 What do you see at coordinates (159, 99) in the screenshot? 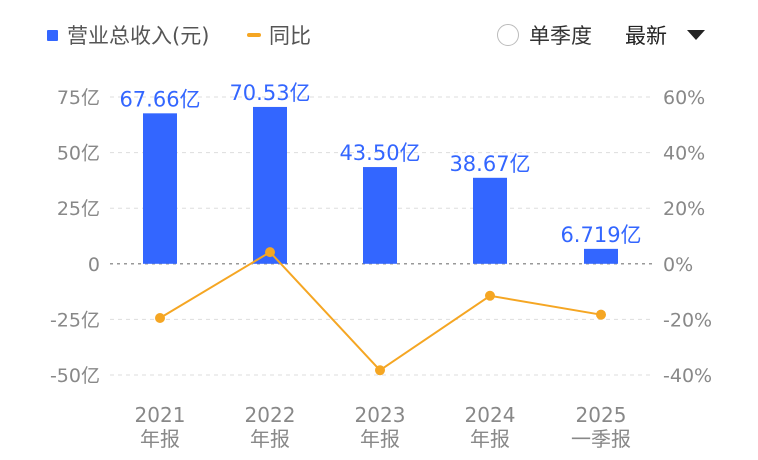
I see `bar-value-label: 67.66亿` at bounding box center [159, 99].